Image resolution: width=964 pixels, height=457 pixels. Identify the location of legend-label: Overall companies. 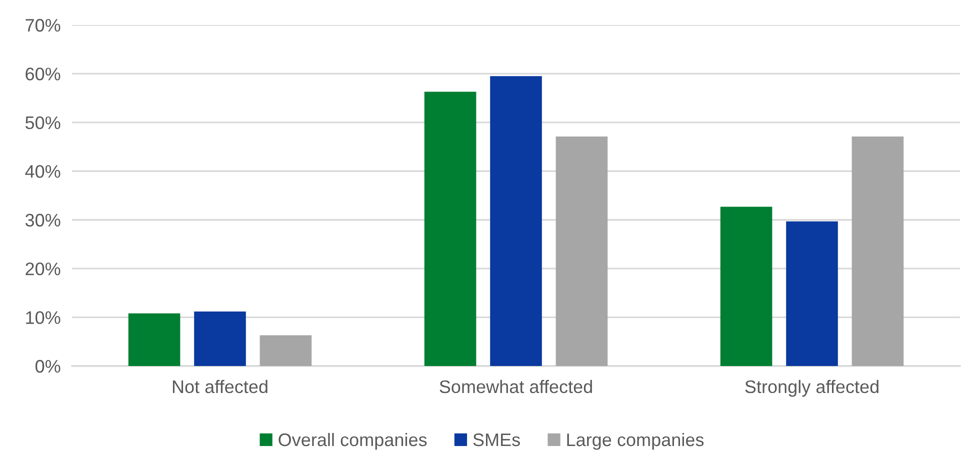
(352, 441).